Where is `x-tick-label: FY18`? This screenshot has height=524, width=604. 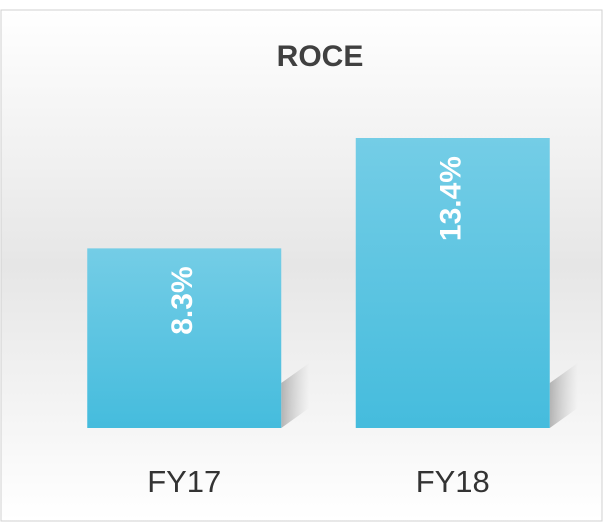
x-tick-label: FY18 is located at coordinates (453, 481).